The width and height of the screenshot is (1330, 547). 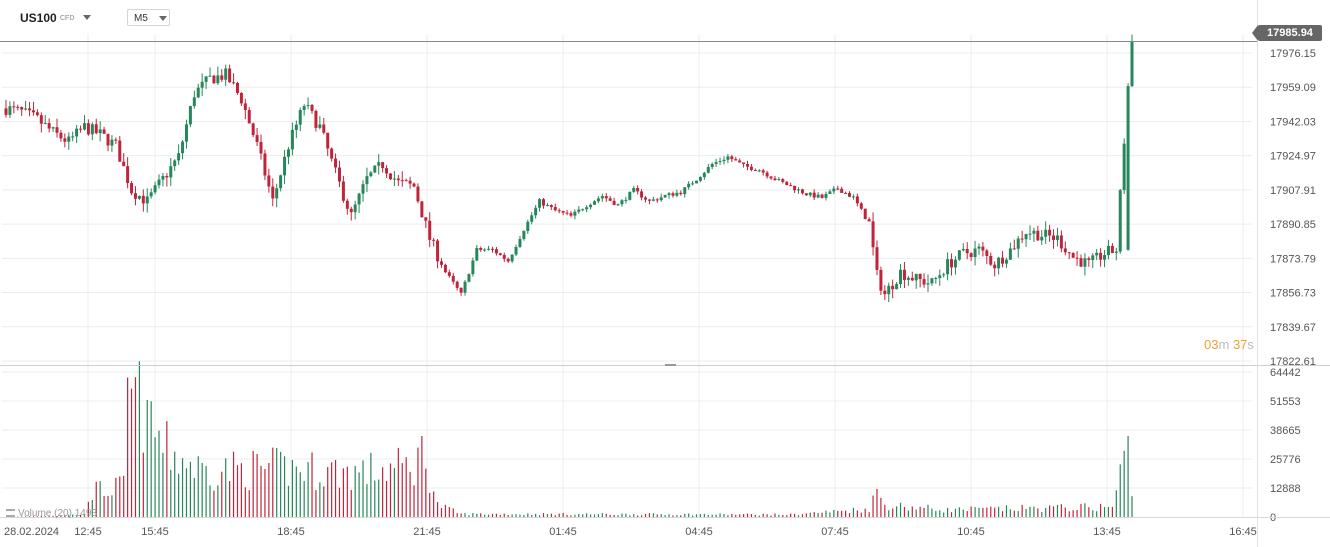 I want to click on time-tick-label: 07:45, so click(x=835, y=532).